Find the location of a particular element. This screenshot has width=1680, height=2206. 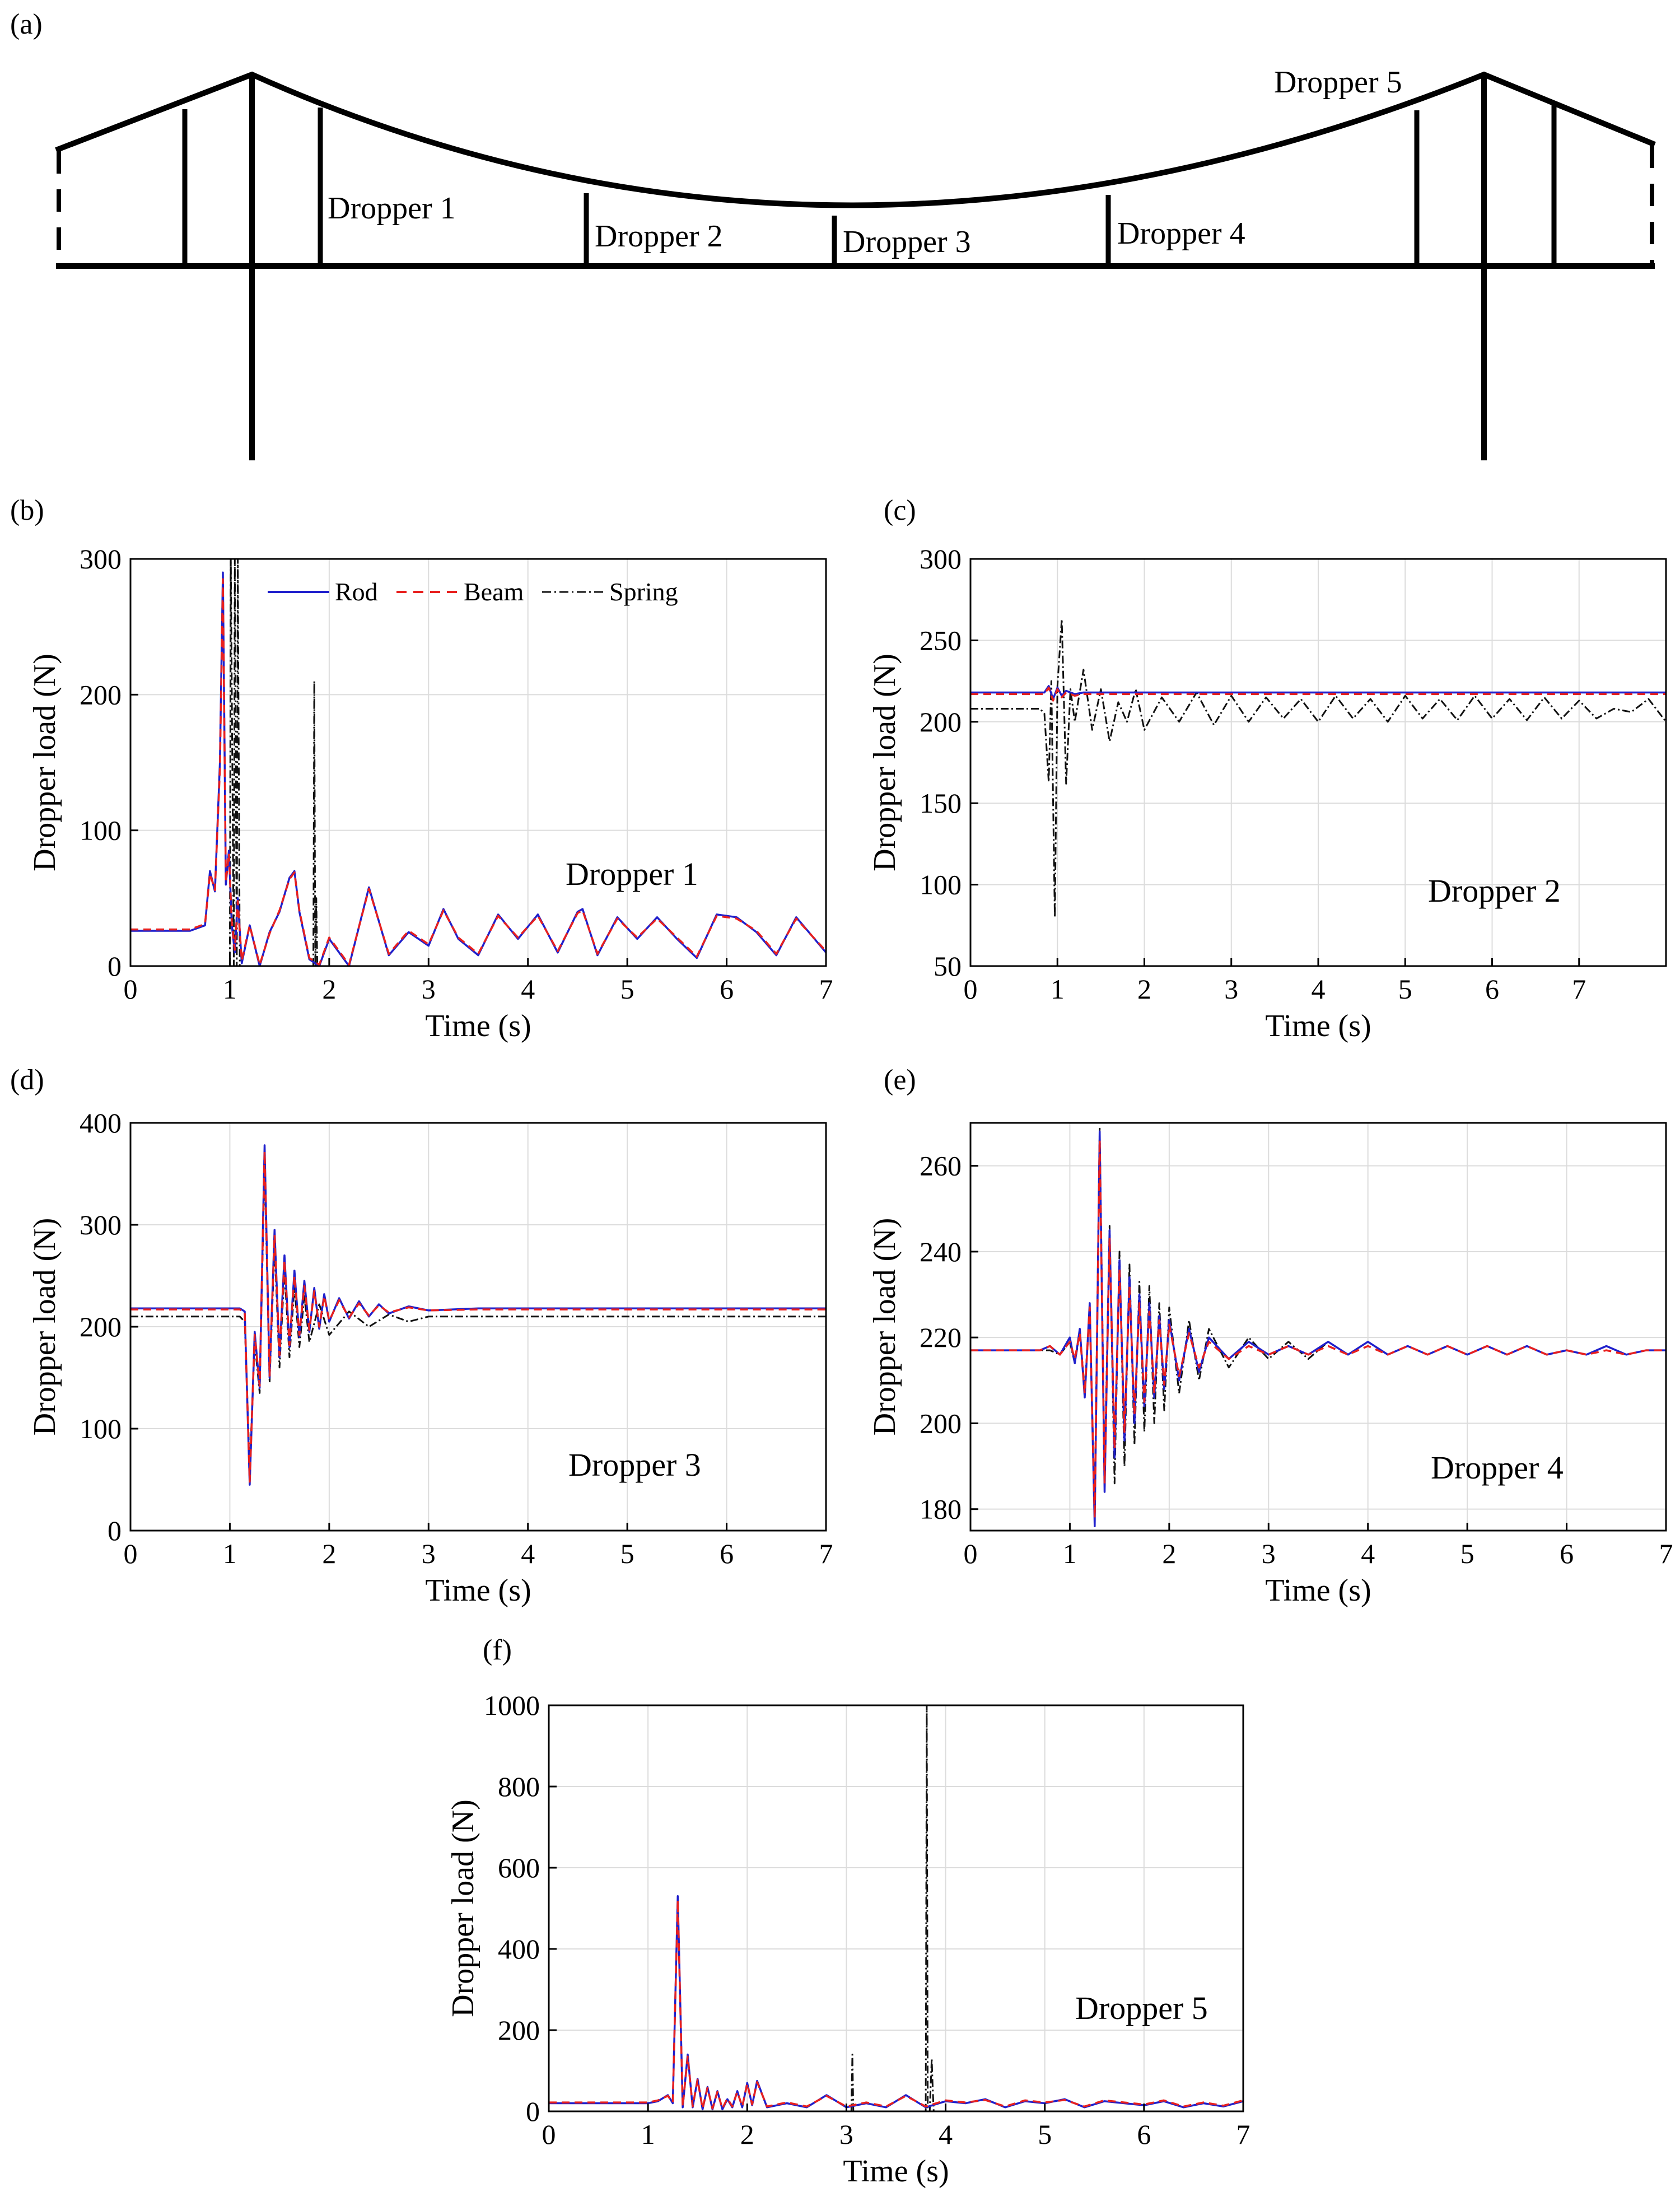

chart3-xtick-label: 4 is located at coordinates (528, 1553).